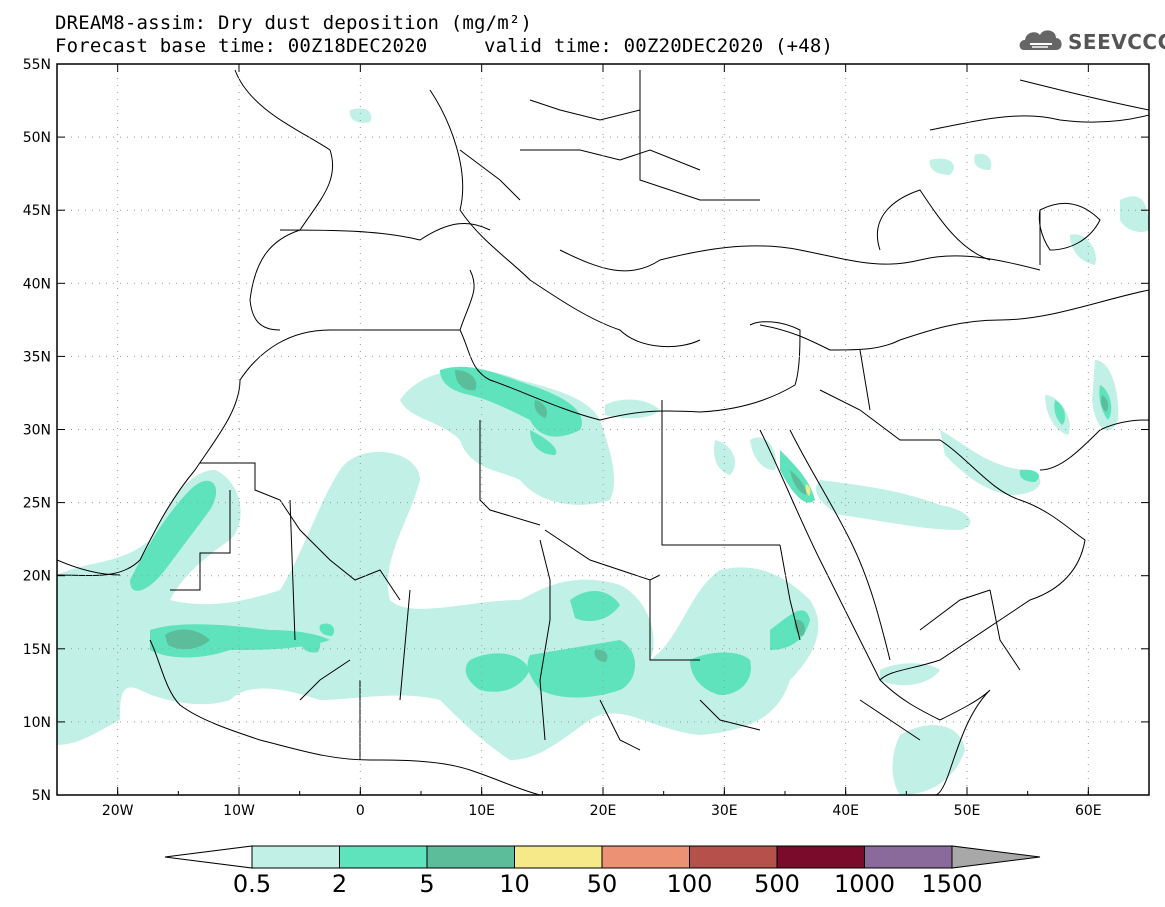  I want to click on colorbar-label: 1500, so click(952, 884).